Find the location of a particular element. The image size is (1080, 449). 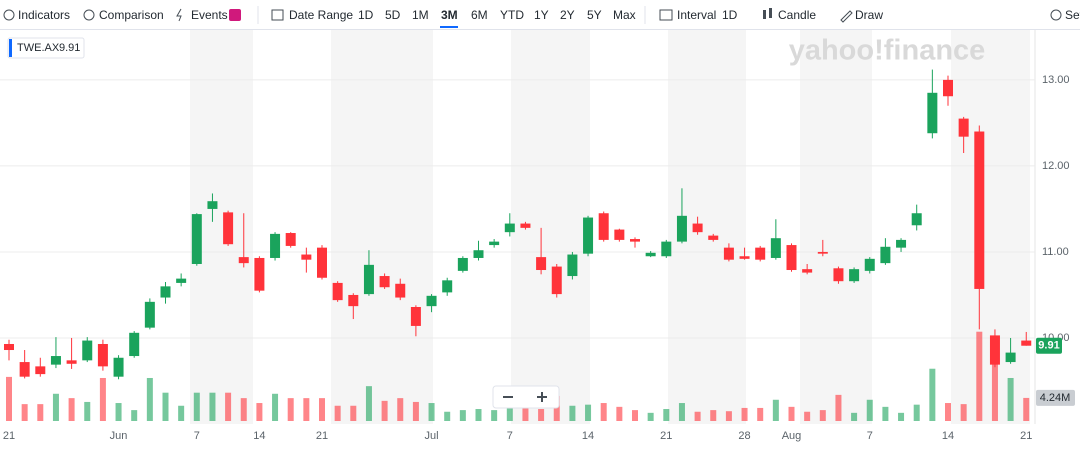

range-button: YTD is located at coordinates (512, 15).